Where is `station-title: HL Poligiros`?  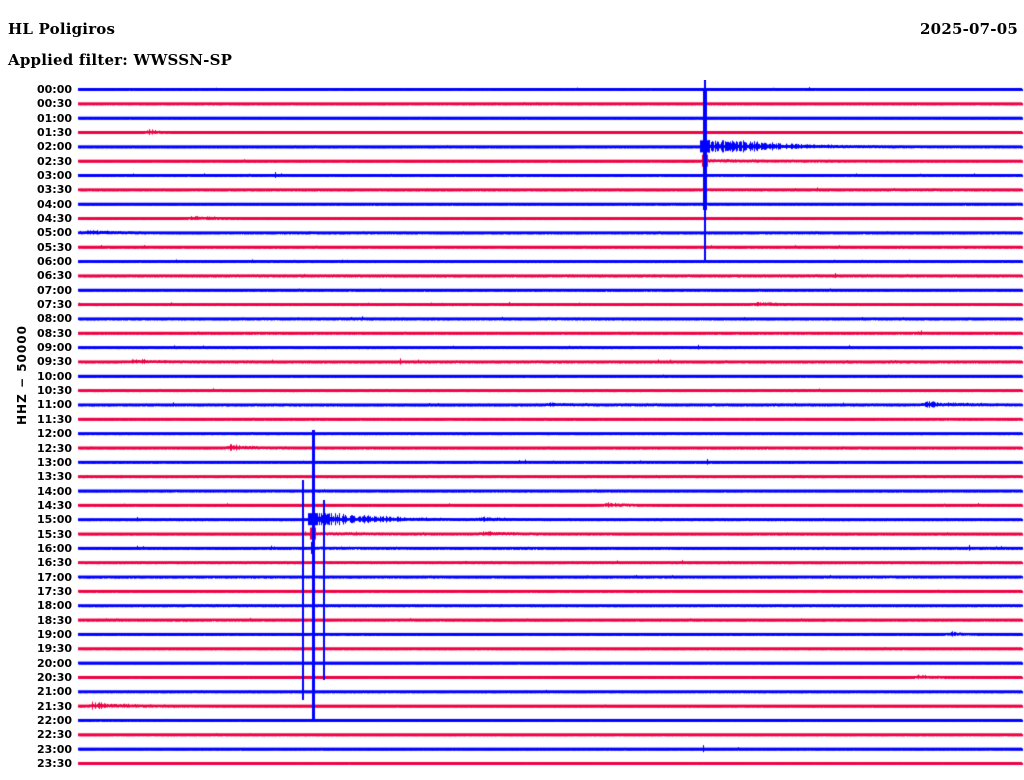
station-title: HL Poligiros is located at coordinates (62, 29).